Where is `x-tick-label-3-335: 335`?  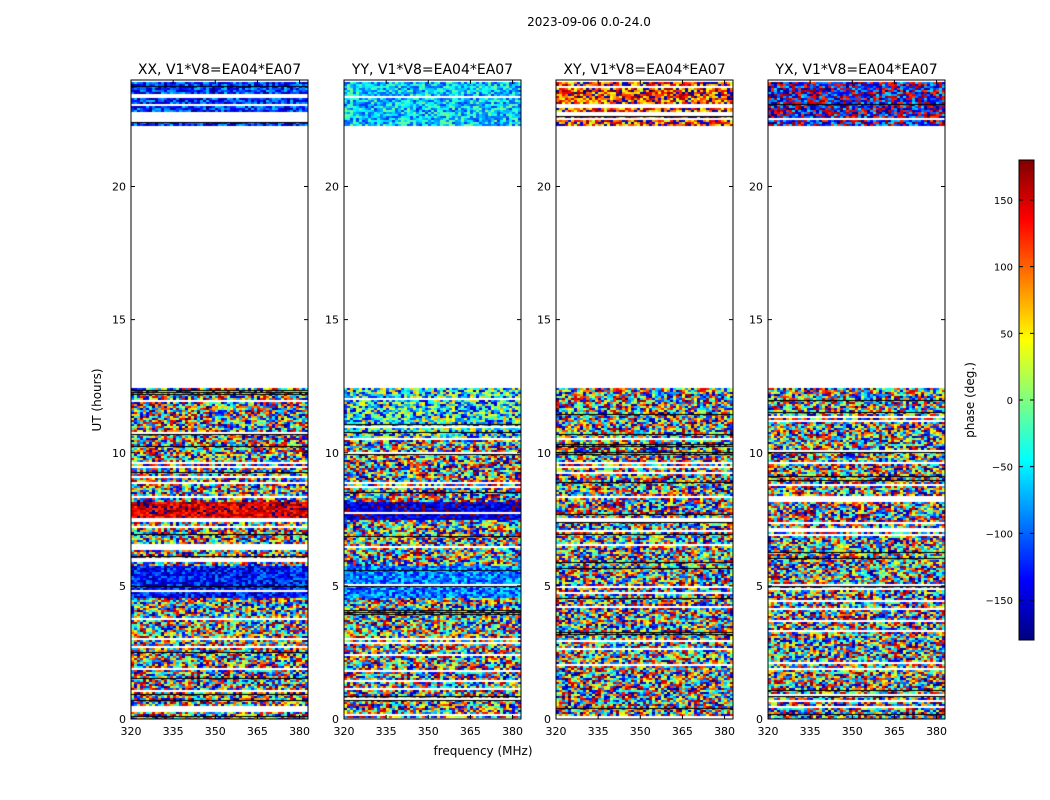 x-tick-label-3-335: 335 is located at coordinates (810, 731).